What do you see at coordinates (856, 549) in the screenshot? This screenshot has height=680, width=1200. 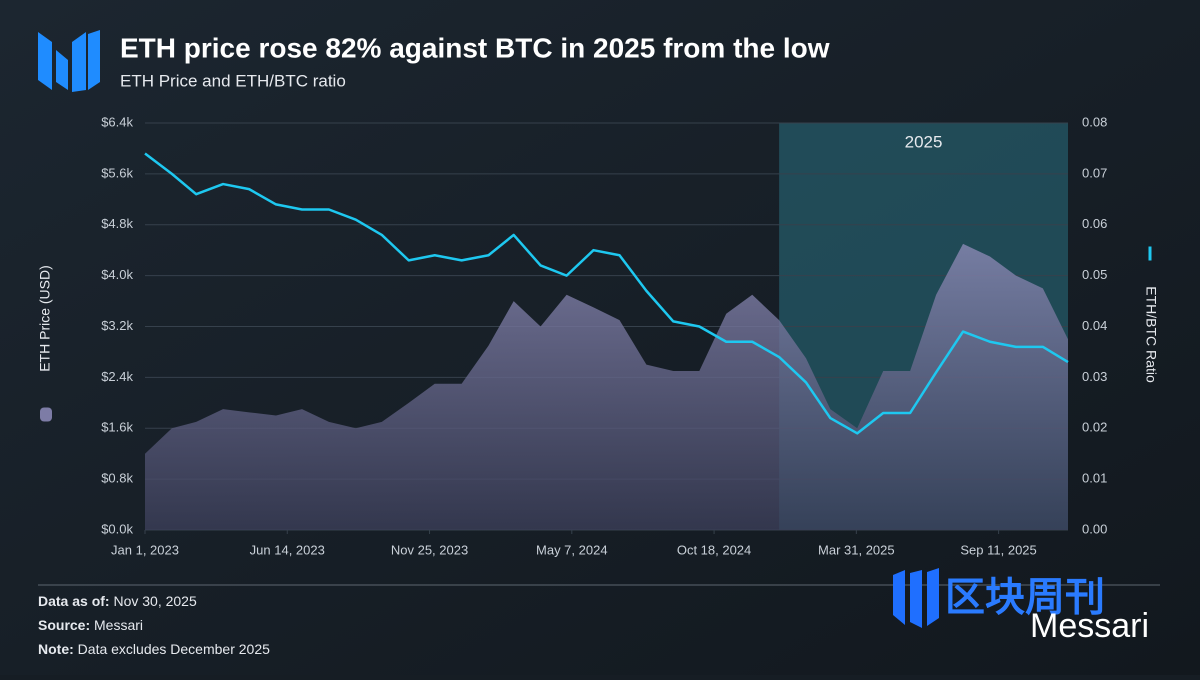 I see `x-tick-label: Mar 31, 2025` at bounding box center [856, 549].